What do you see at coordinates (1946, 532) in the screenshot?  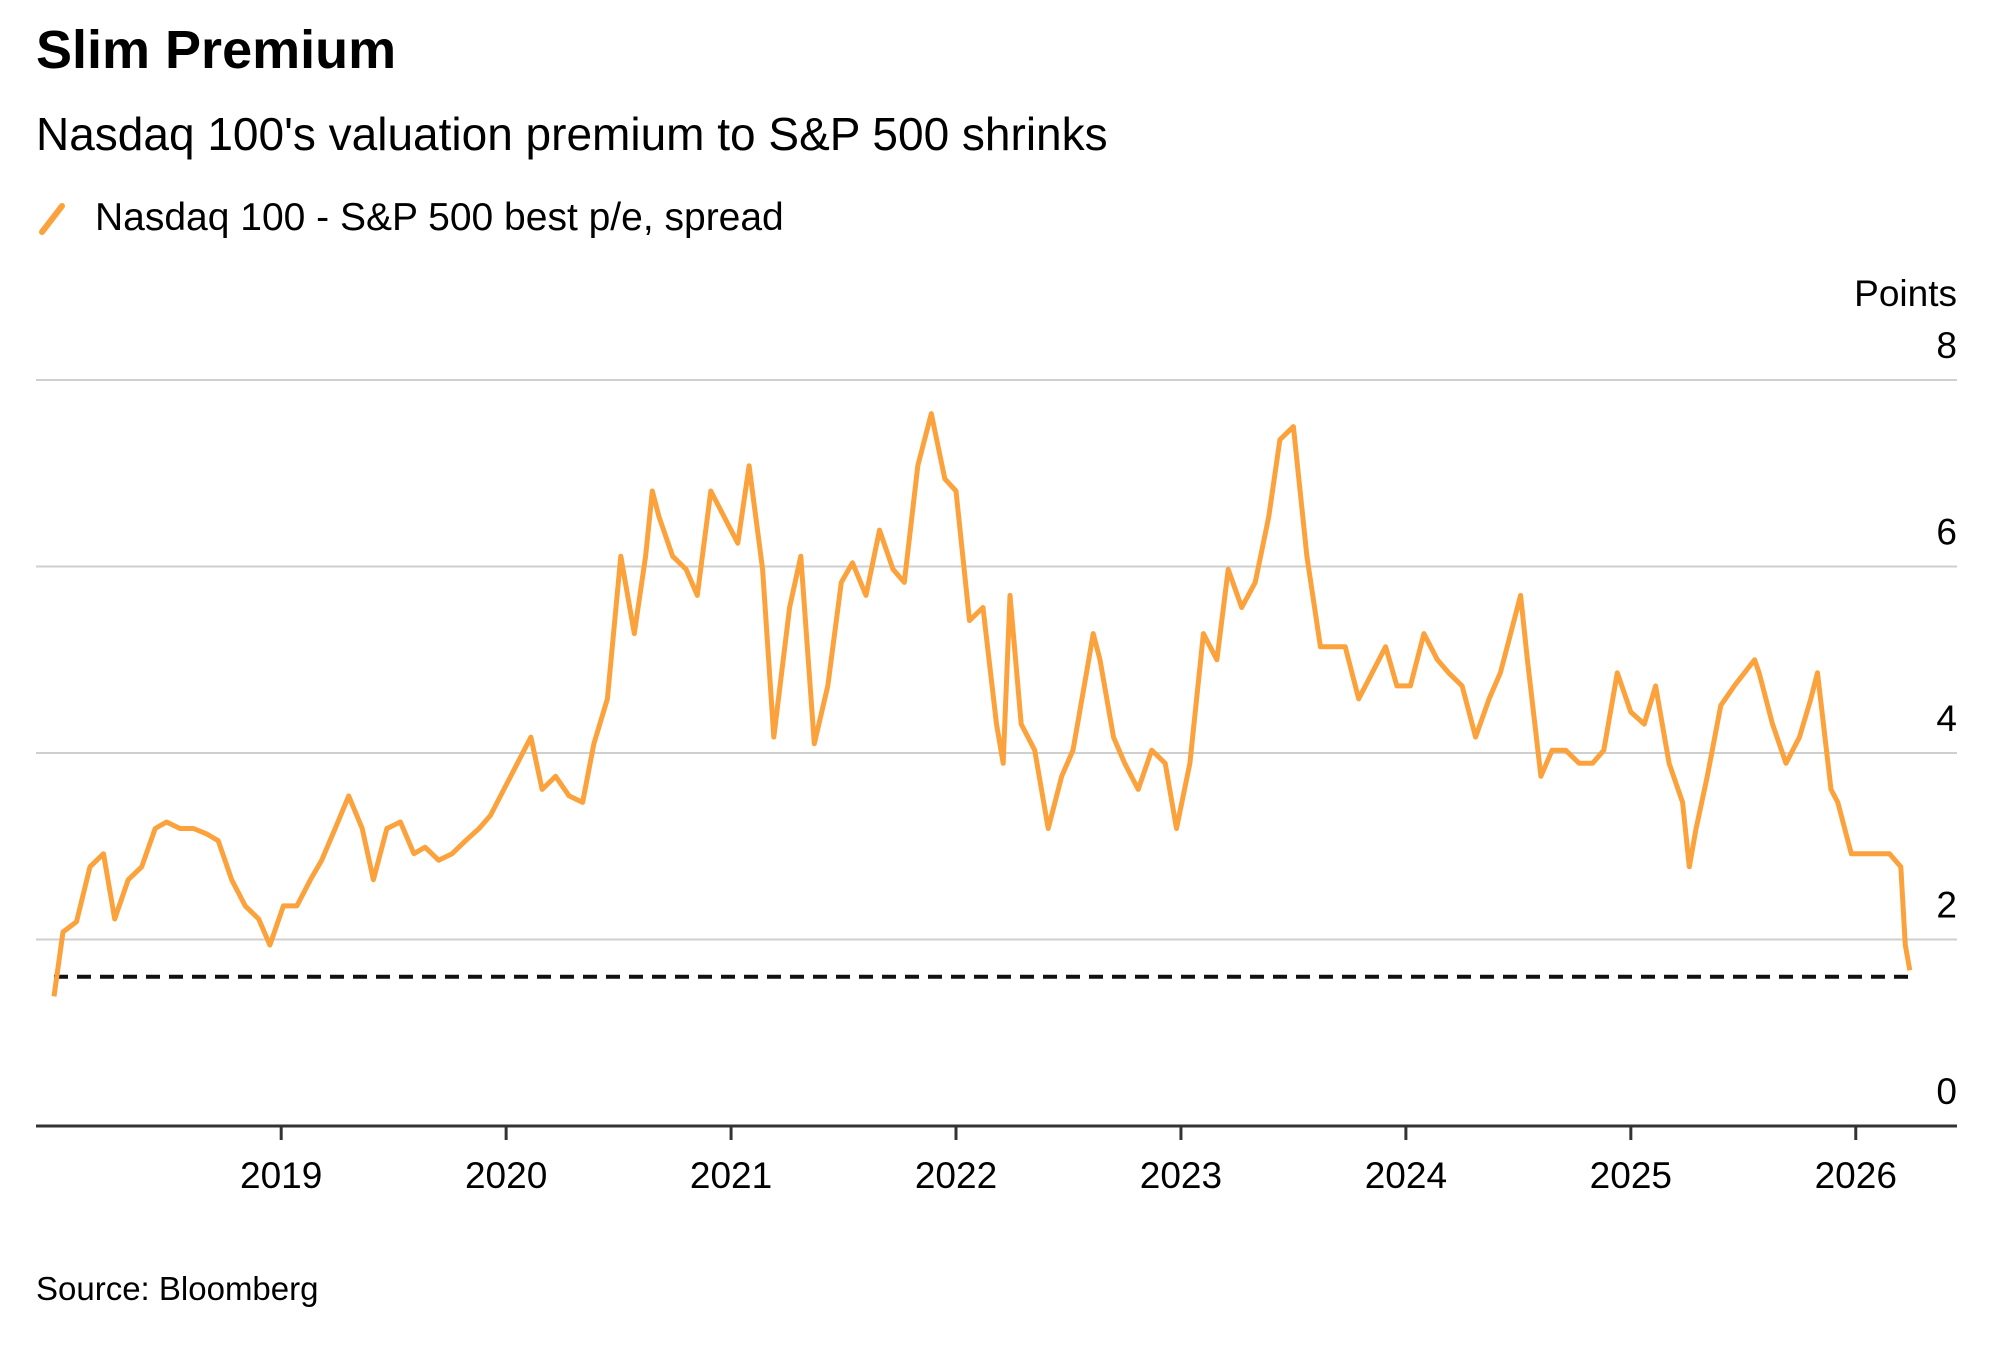 I see `y-tick-label: 6` at bounding box center [1946, 532].